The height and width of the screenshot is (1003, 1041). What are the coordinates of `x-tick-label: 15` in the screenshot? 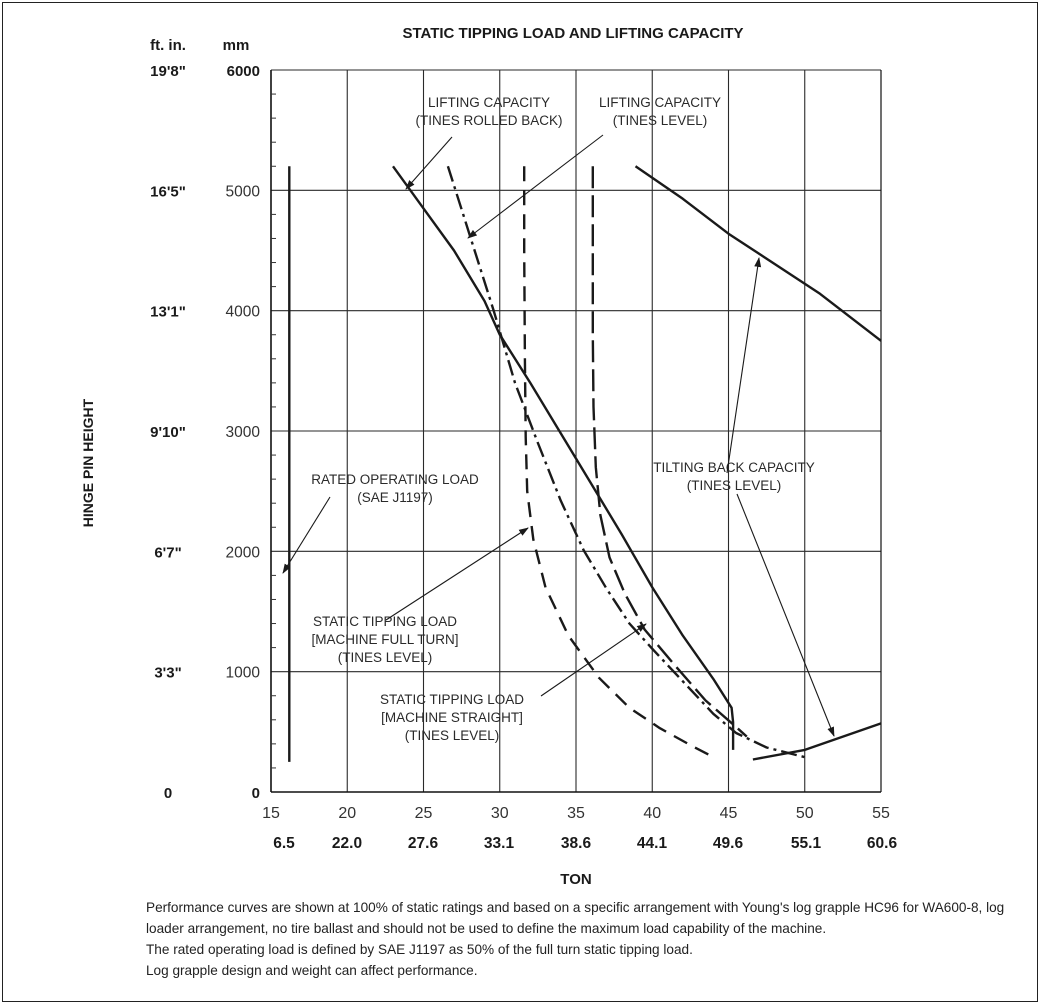 It's located at (271, 813).